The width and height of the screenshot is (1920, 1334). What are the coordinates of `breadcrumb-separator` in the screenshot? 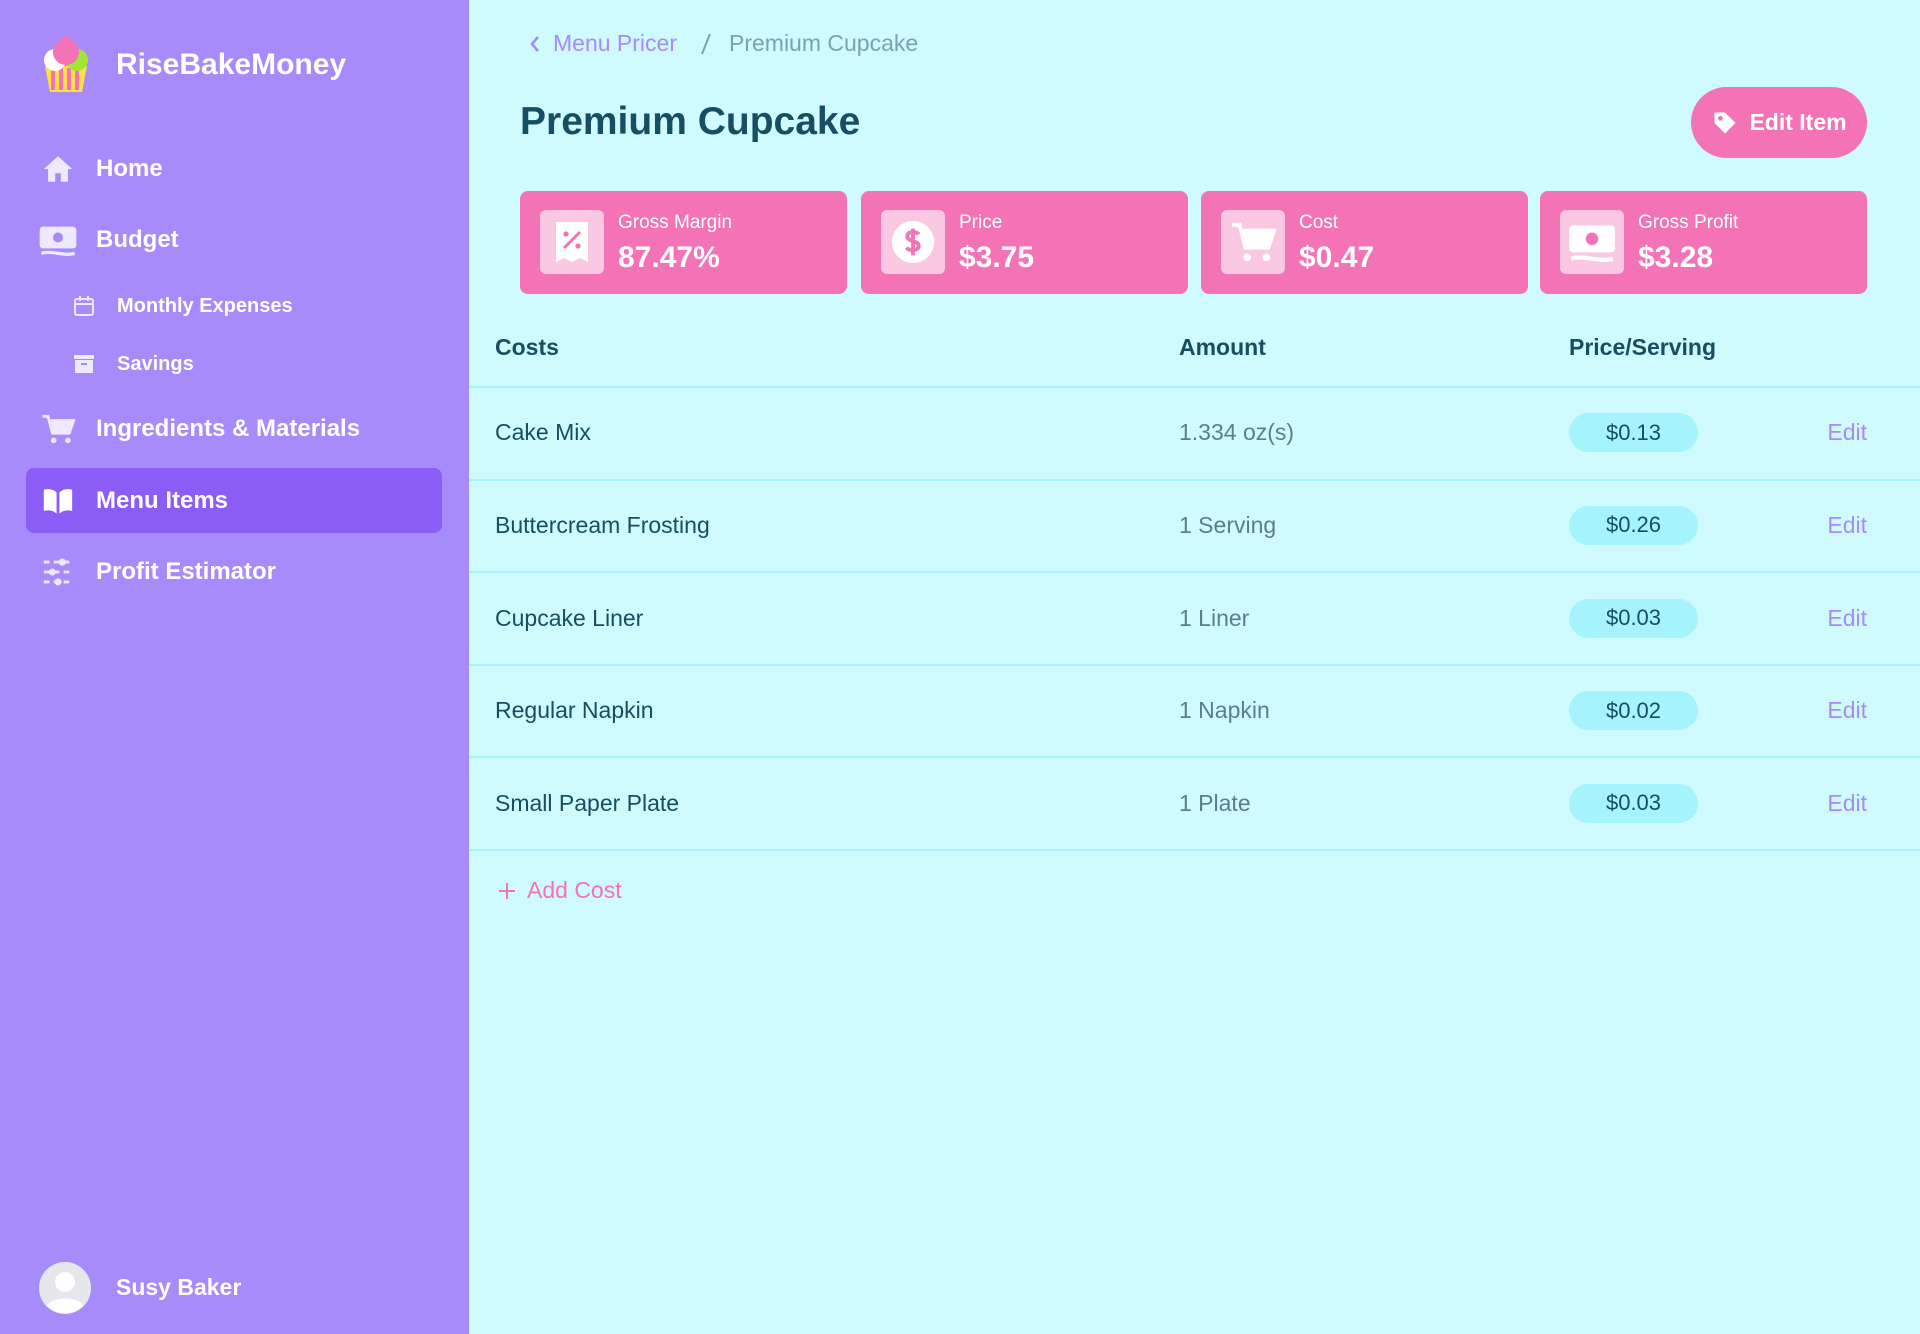 It's located at (706, 44).